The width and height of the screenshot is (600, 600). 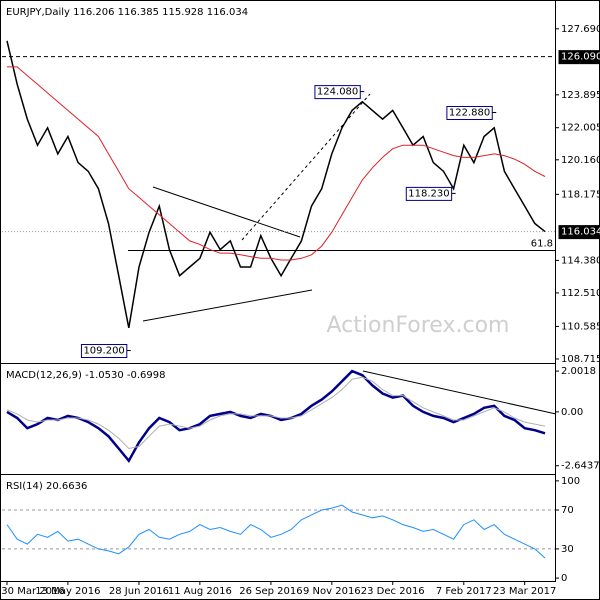 I want to click on y-tick-label: 112.510, so click(x=580, y=293).